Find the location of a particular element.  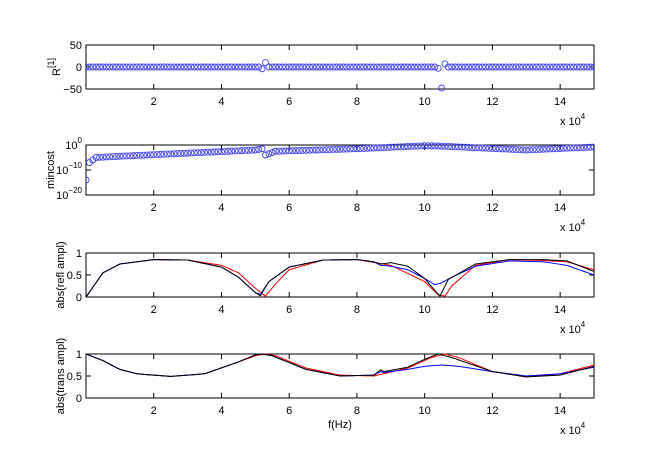

y-tick-label: 0 is located at coordinates (79, 68).